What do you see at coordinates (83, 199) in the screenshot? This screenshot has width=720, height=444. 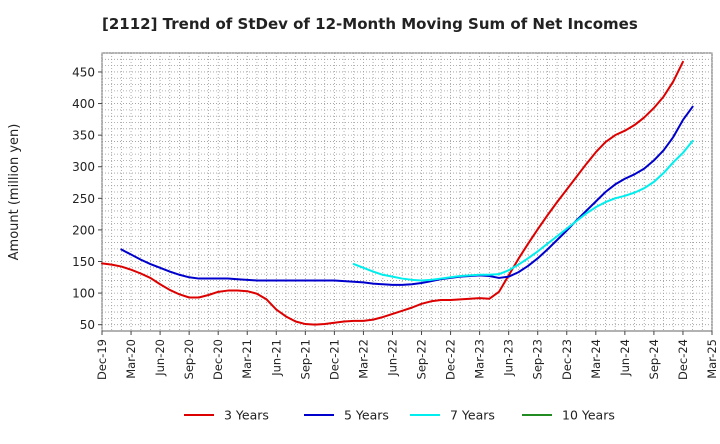 I see `y-tick-label: 250` at bounding box center [83, 199].